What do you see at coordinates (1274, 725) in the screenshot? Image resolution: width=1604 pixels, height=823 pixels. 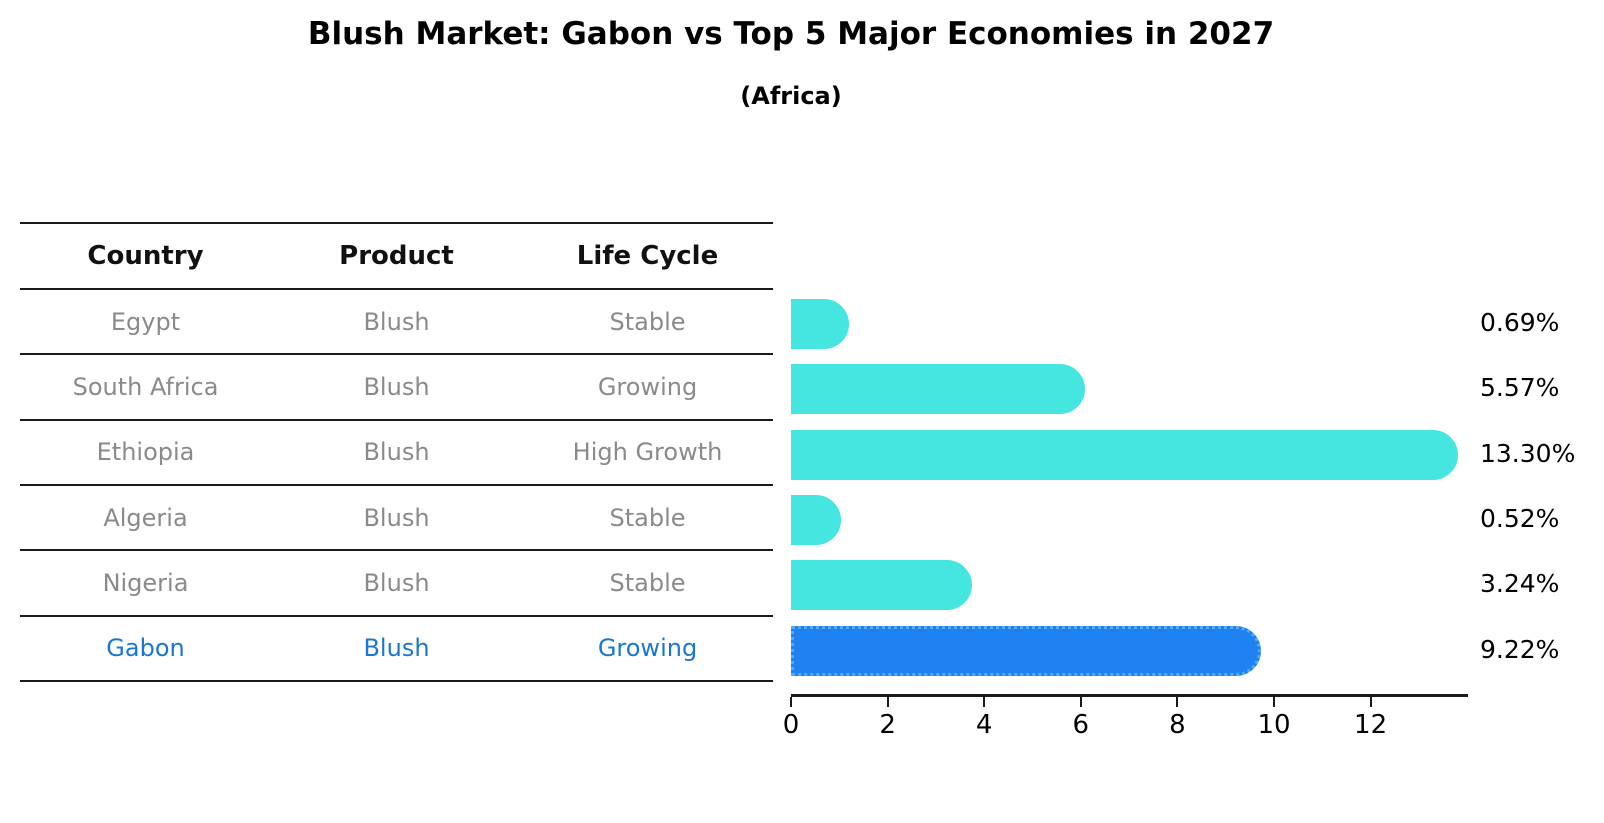 I see `x-axis-tick-label-10: 10` at bounding box center [1274, 725].